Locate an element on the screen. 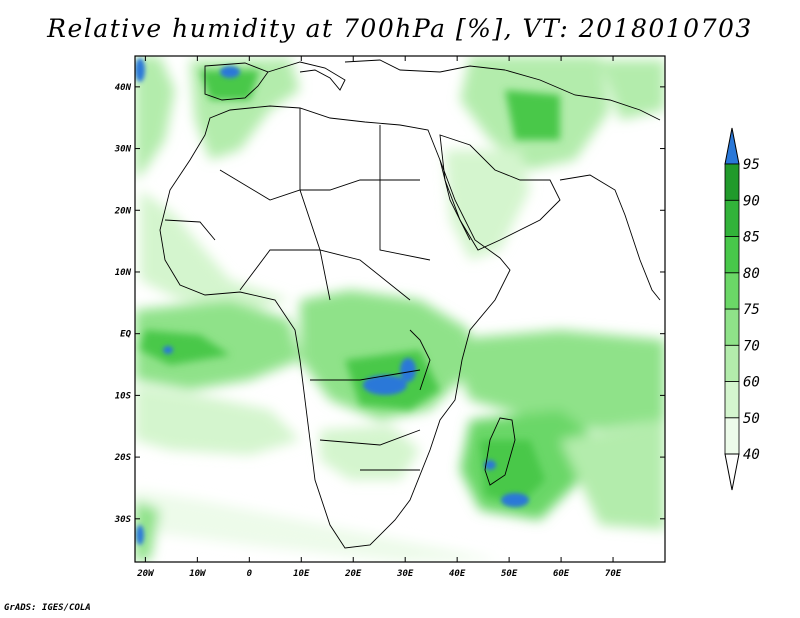  colorbar-label: 40 is located at coordinates (751, 455).